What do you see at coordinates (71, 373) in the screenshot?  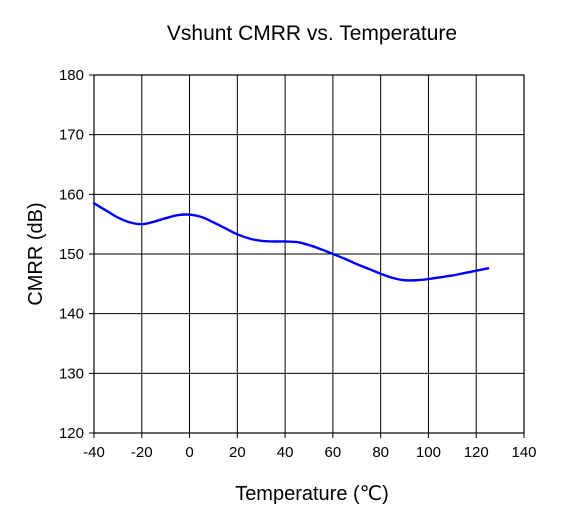 I see `y-tick-label: 130` at bounding box center [71, 373].